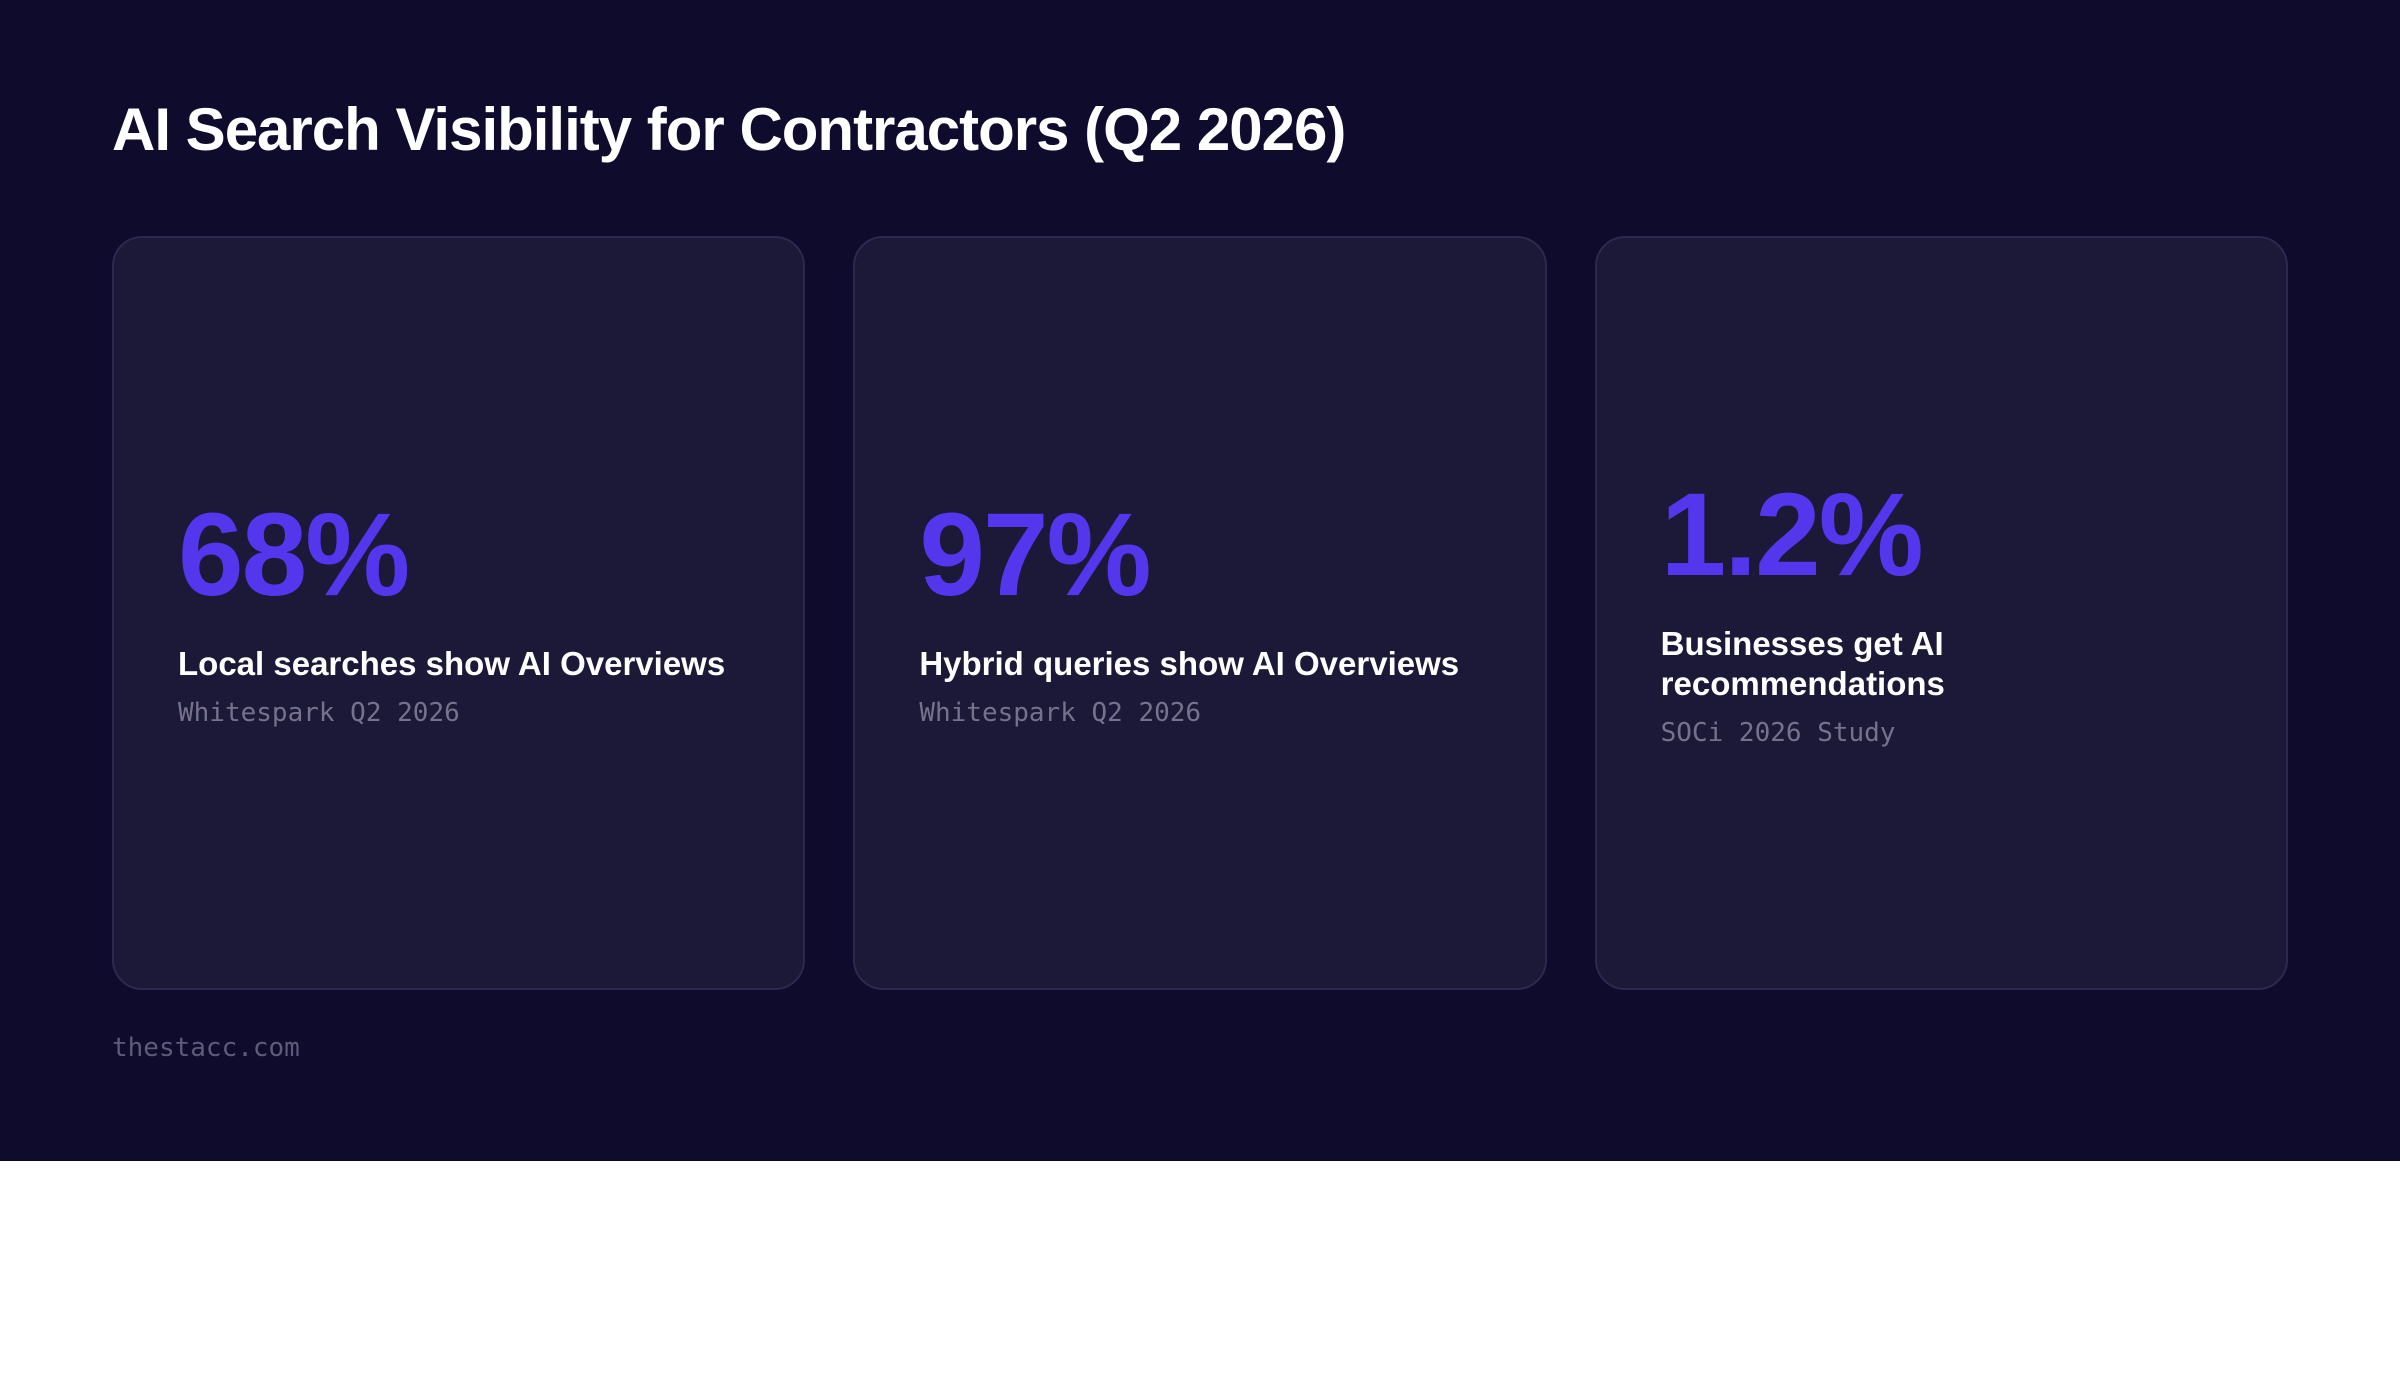  What do you see at coordinates (1778, 733) in the screenshot?
I see `stat-source: SOCi 2026 Study` at bounding box center [1778, 733].